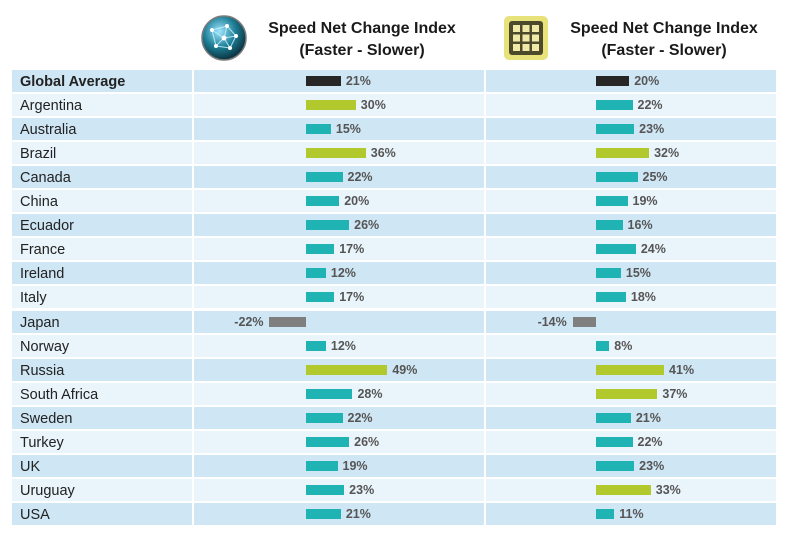 The image size is (800, 545). What do you see at coordinates (603, 345) in the screenshot?
I see `bar-norway` at bounding box center [603, 345].